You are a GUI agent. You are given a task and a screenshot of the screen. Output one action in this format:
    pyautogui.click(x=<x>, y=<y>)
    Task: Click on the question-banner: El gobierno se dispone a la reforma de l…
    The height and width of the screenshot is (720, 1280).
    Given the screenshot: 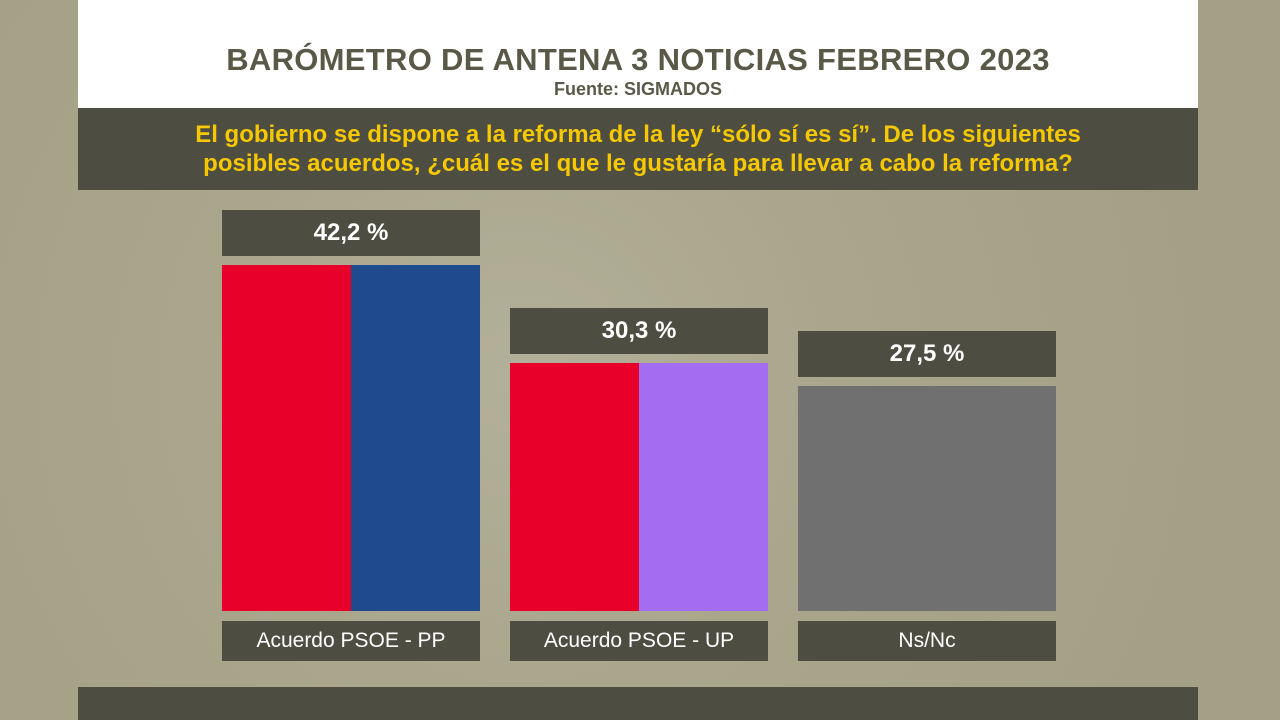 What is the action you would take?
    pyautogui.click(x=638, y=149)
    